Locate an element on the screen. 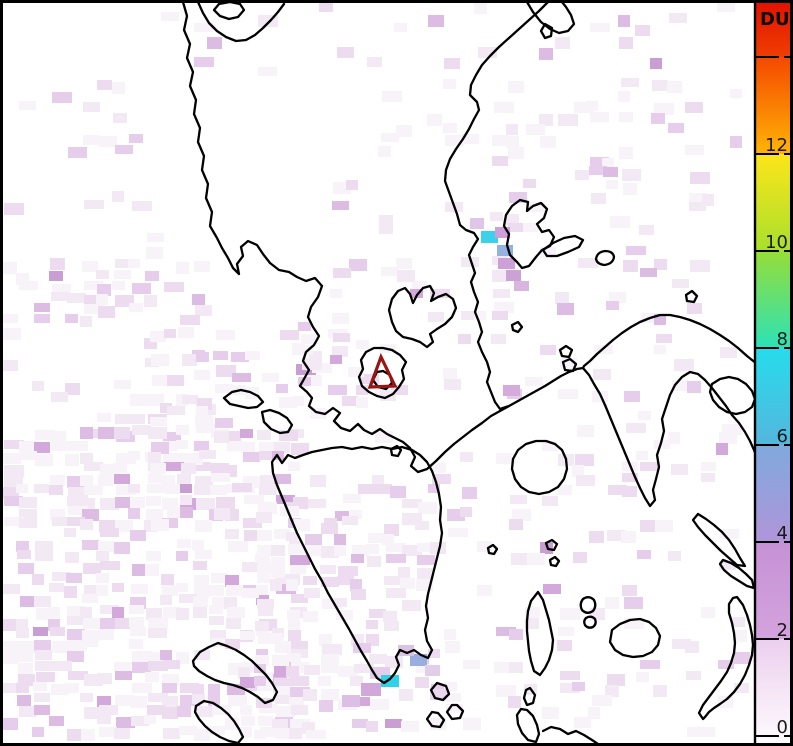 The width and height of the screenshot is (793, 746). coastline-ilin-islet is located at coordinates (440, 691).